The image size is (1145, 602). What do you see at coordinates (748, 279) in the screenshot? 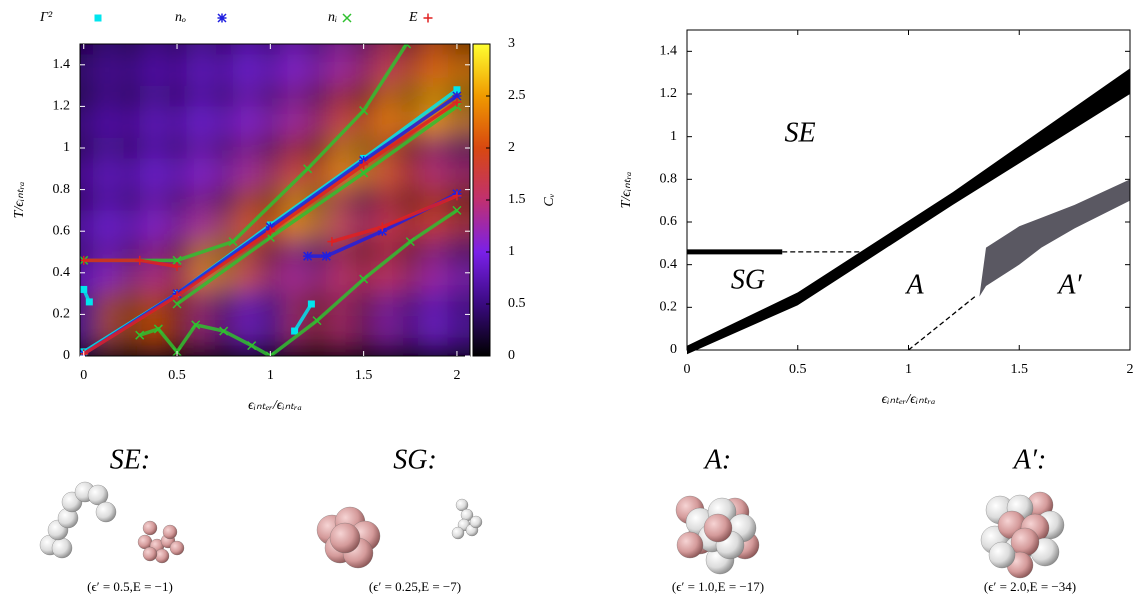
I see `region-label: SG` at bounding box center [748, 279].